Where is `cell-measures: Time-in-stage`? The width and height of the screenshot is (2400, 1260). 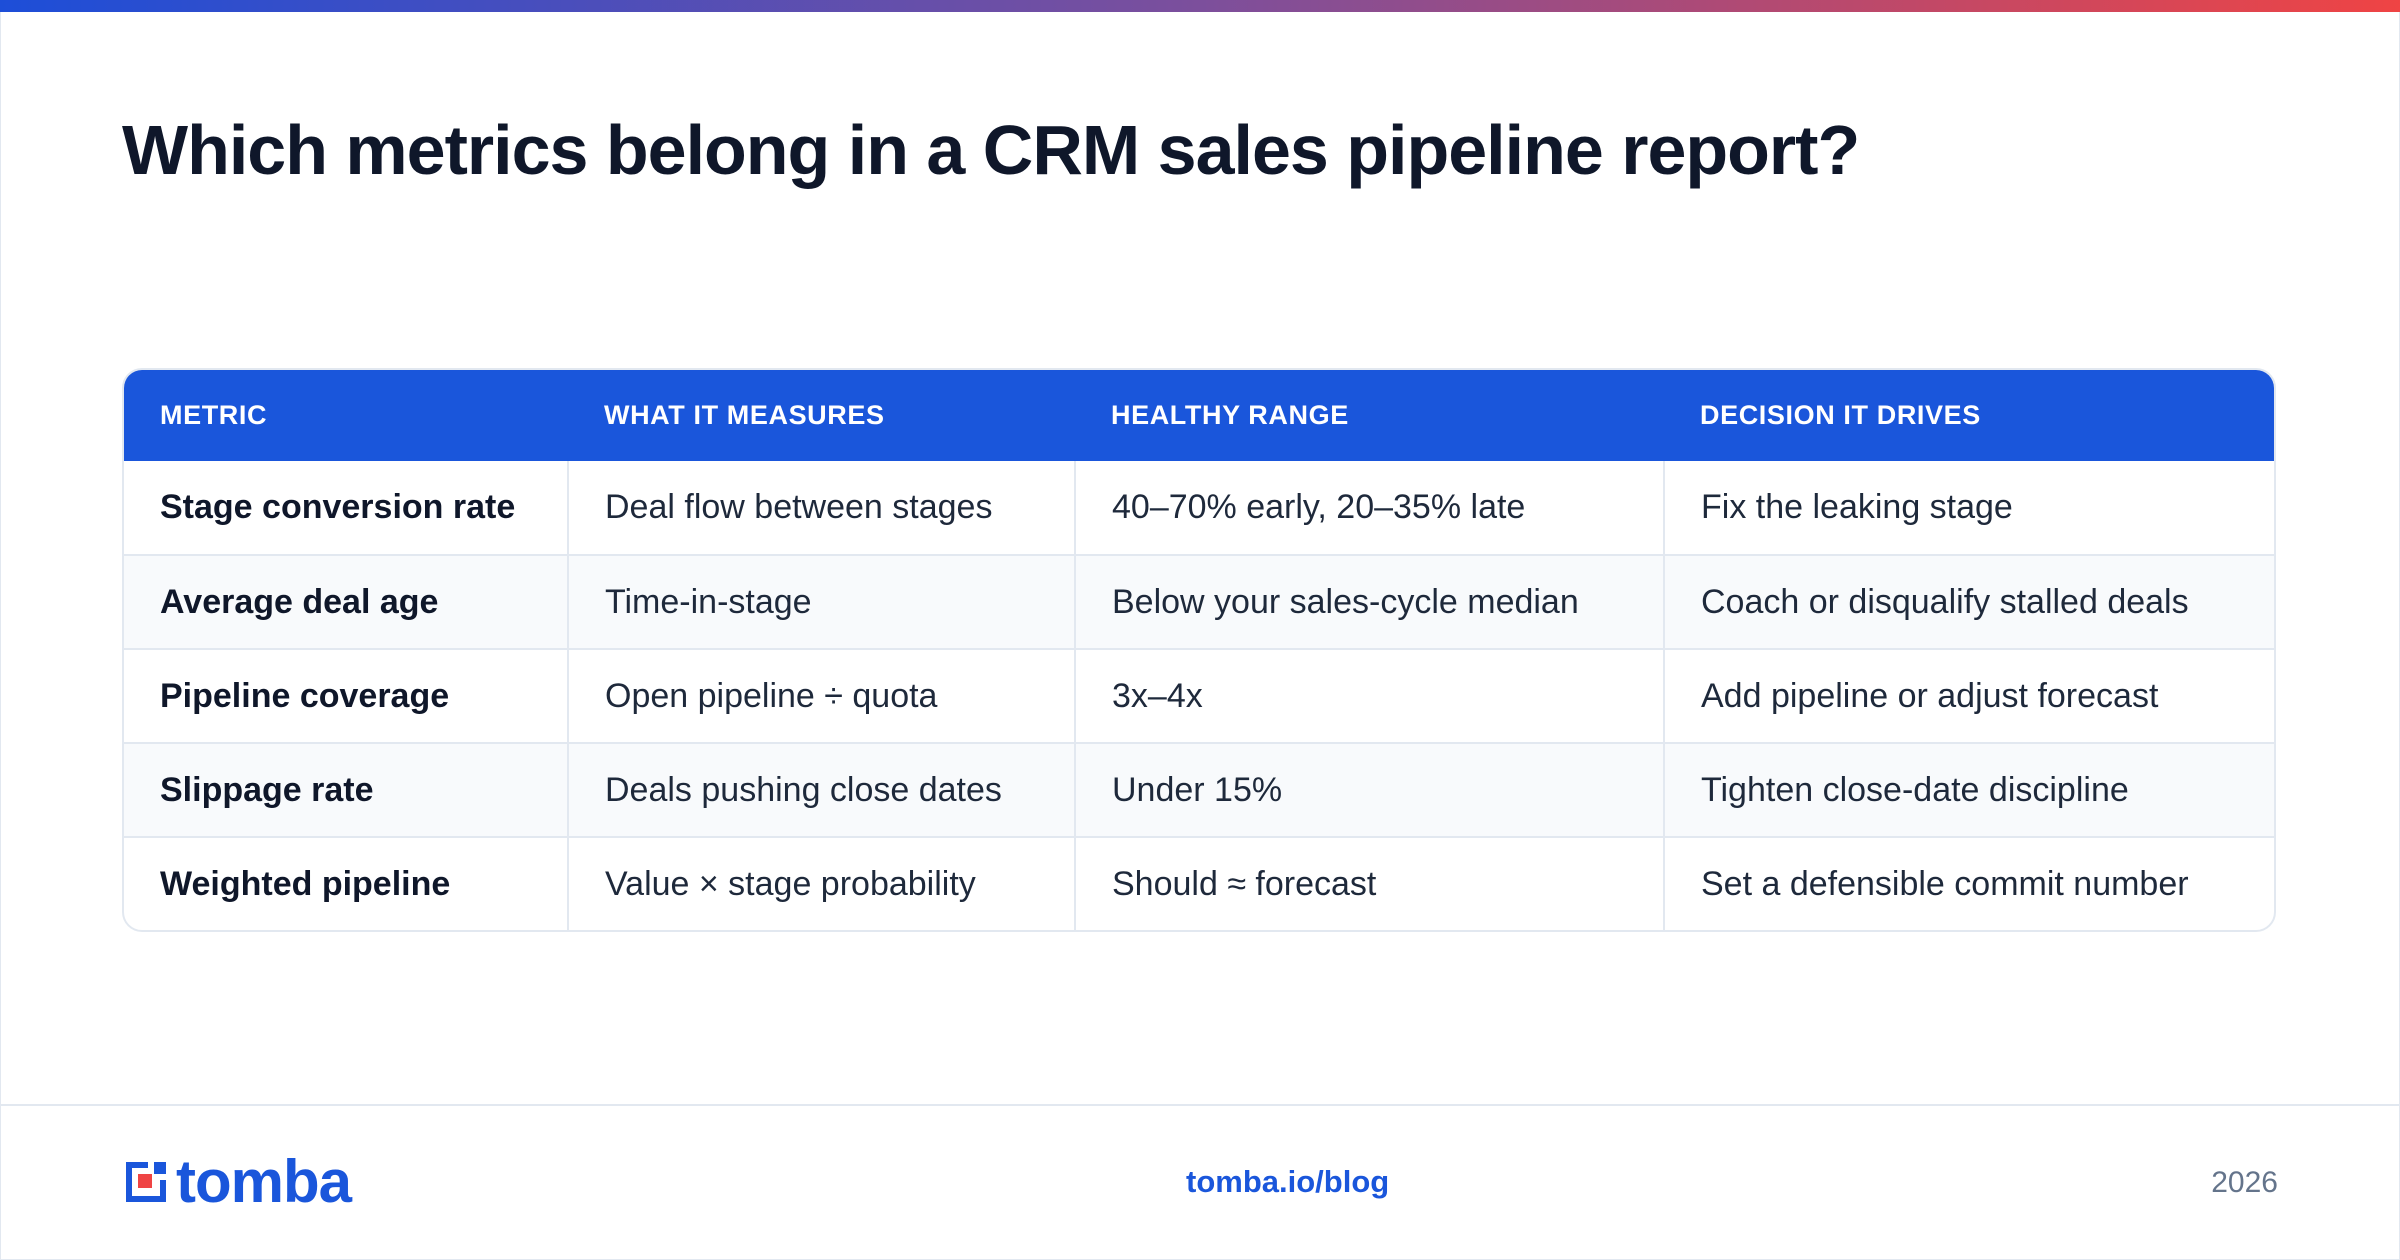
cell-measures: Time-in-stage is located at coordinates (821, 601).